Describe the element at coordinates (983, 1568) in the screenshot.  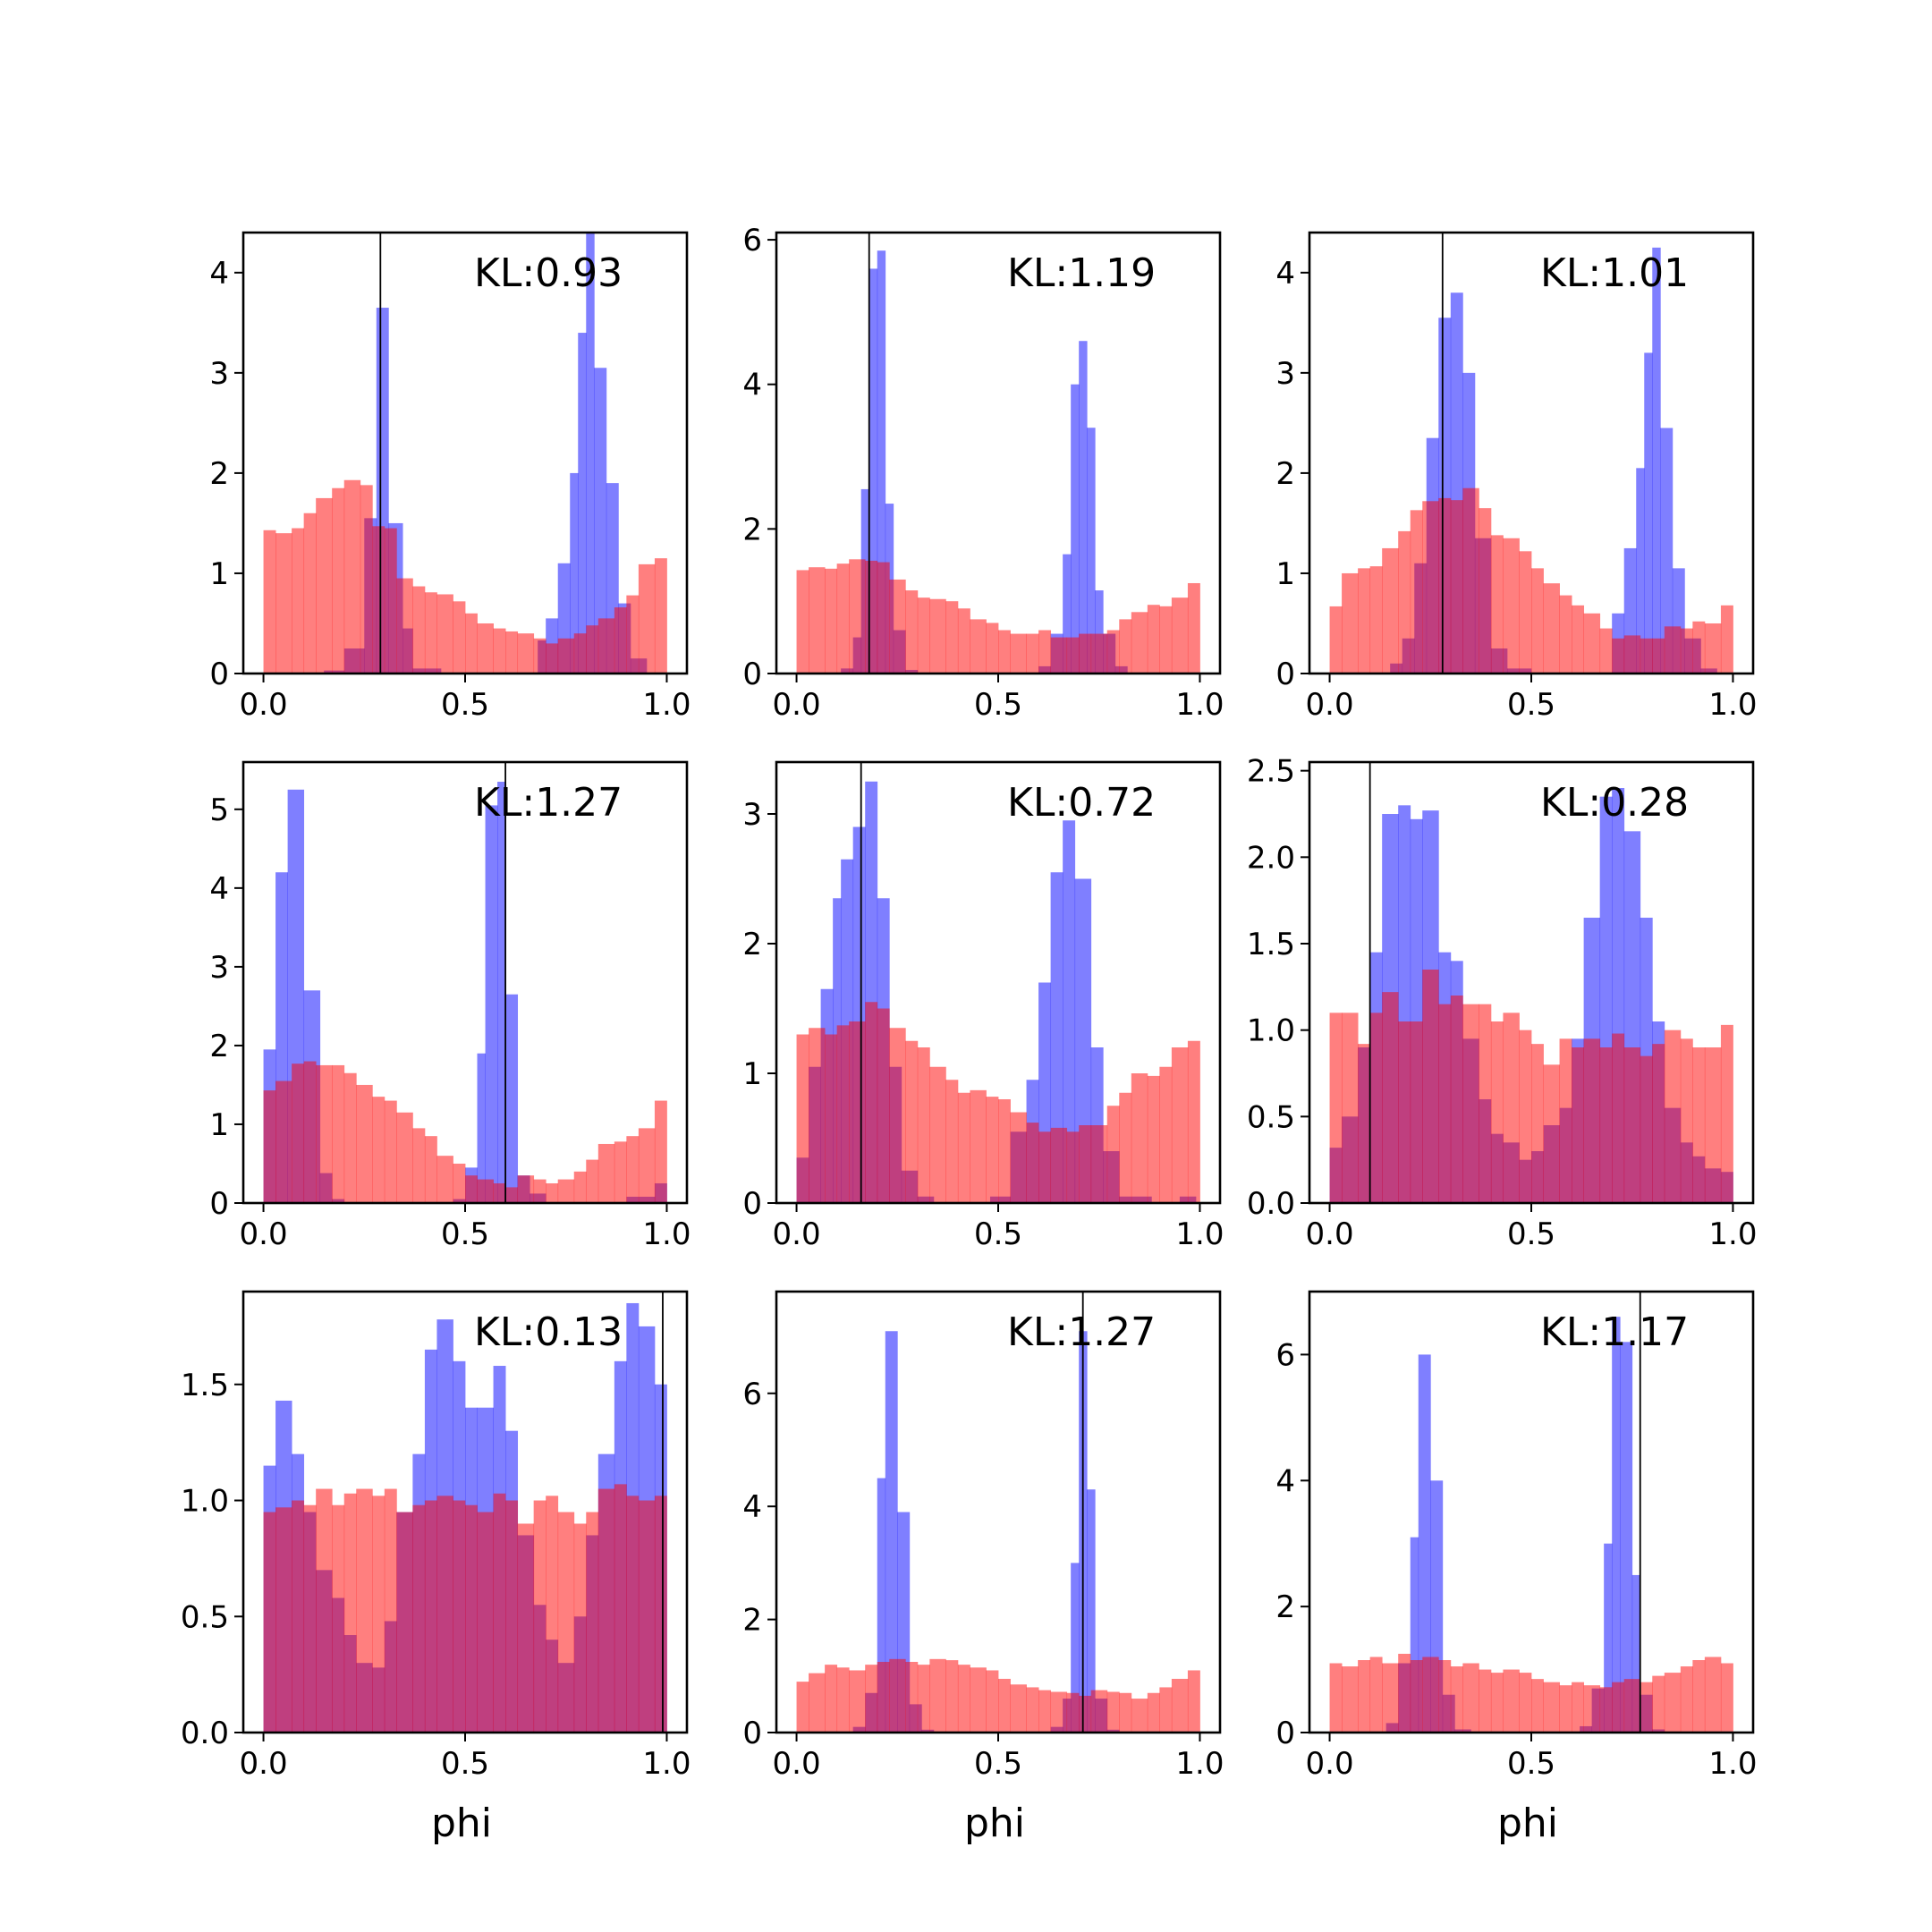
I see `subplot-8: 0.0 0.5 1.0 0 2 4 6 KL:1.27 phi` at that location.